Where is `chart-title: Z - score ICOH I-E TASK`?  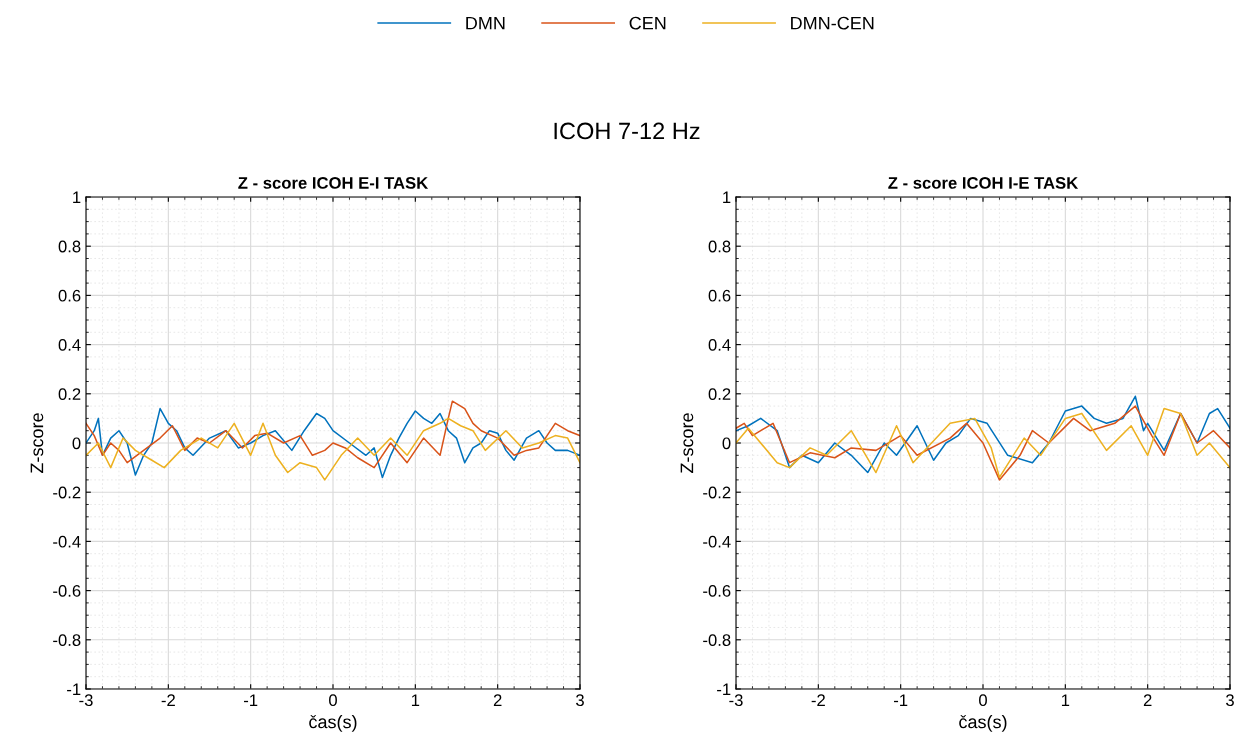
chart-title: Z - score ICOH I-E TASK is located at coordinates (983, 183).